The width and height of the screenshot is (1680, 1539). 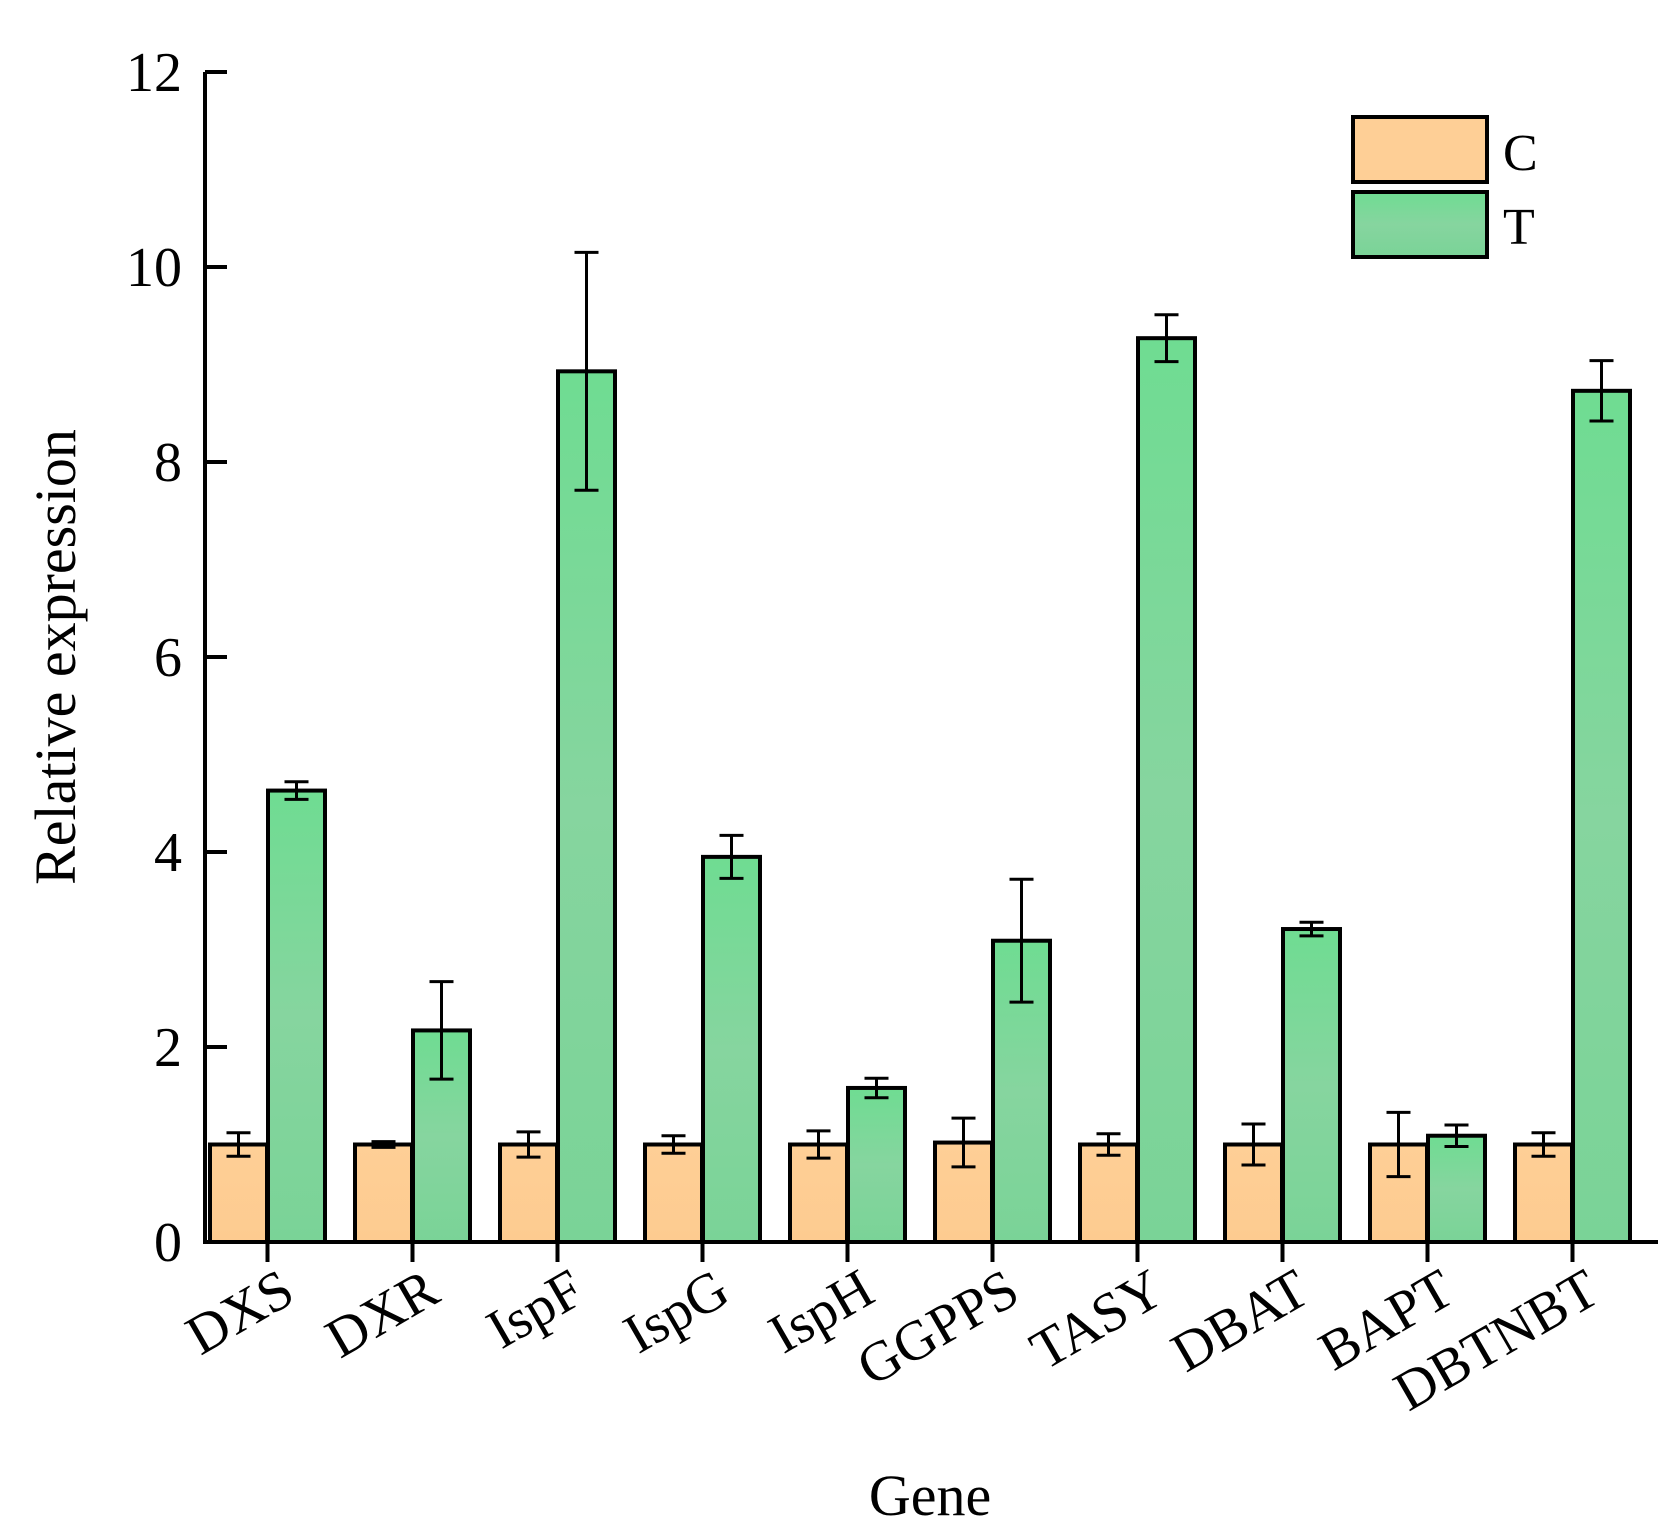 I want to click on y-tick-label-6: 6, so click(x=168, y=658).